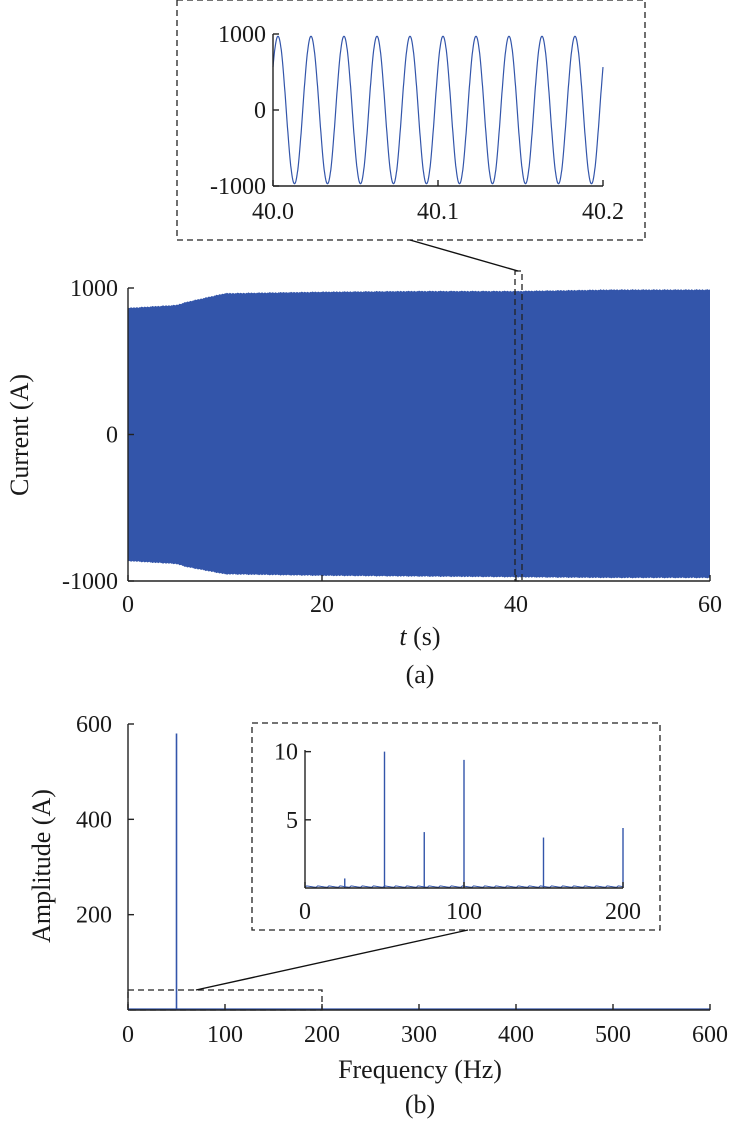 The width and height of the screenshot is (736, 1121). Describe the element at coordinates (292, 787) in the screenshot. I see `inset-b-y-ticks: 5 10` at that location.